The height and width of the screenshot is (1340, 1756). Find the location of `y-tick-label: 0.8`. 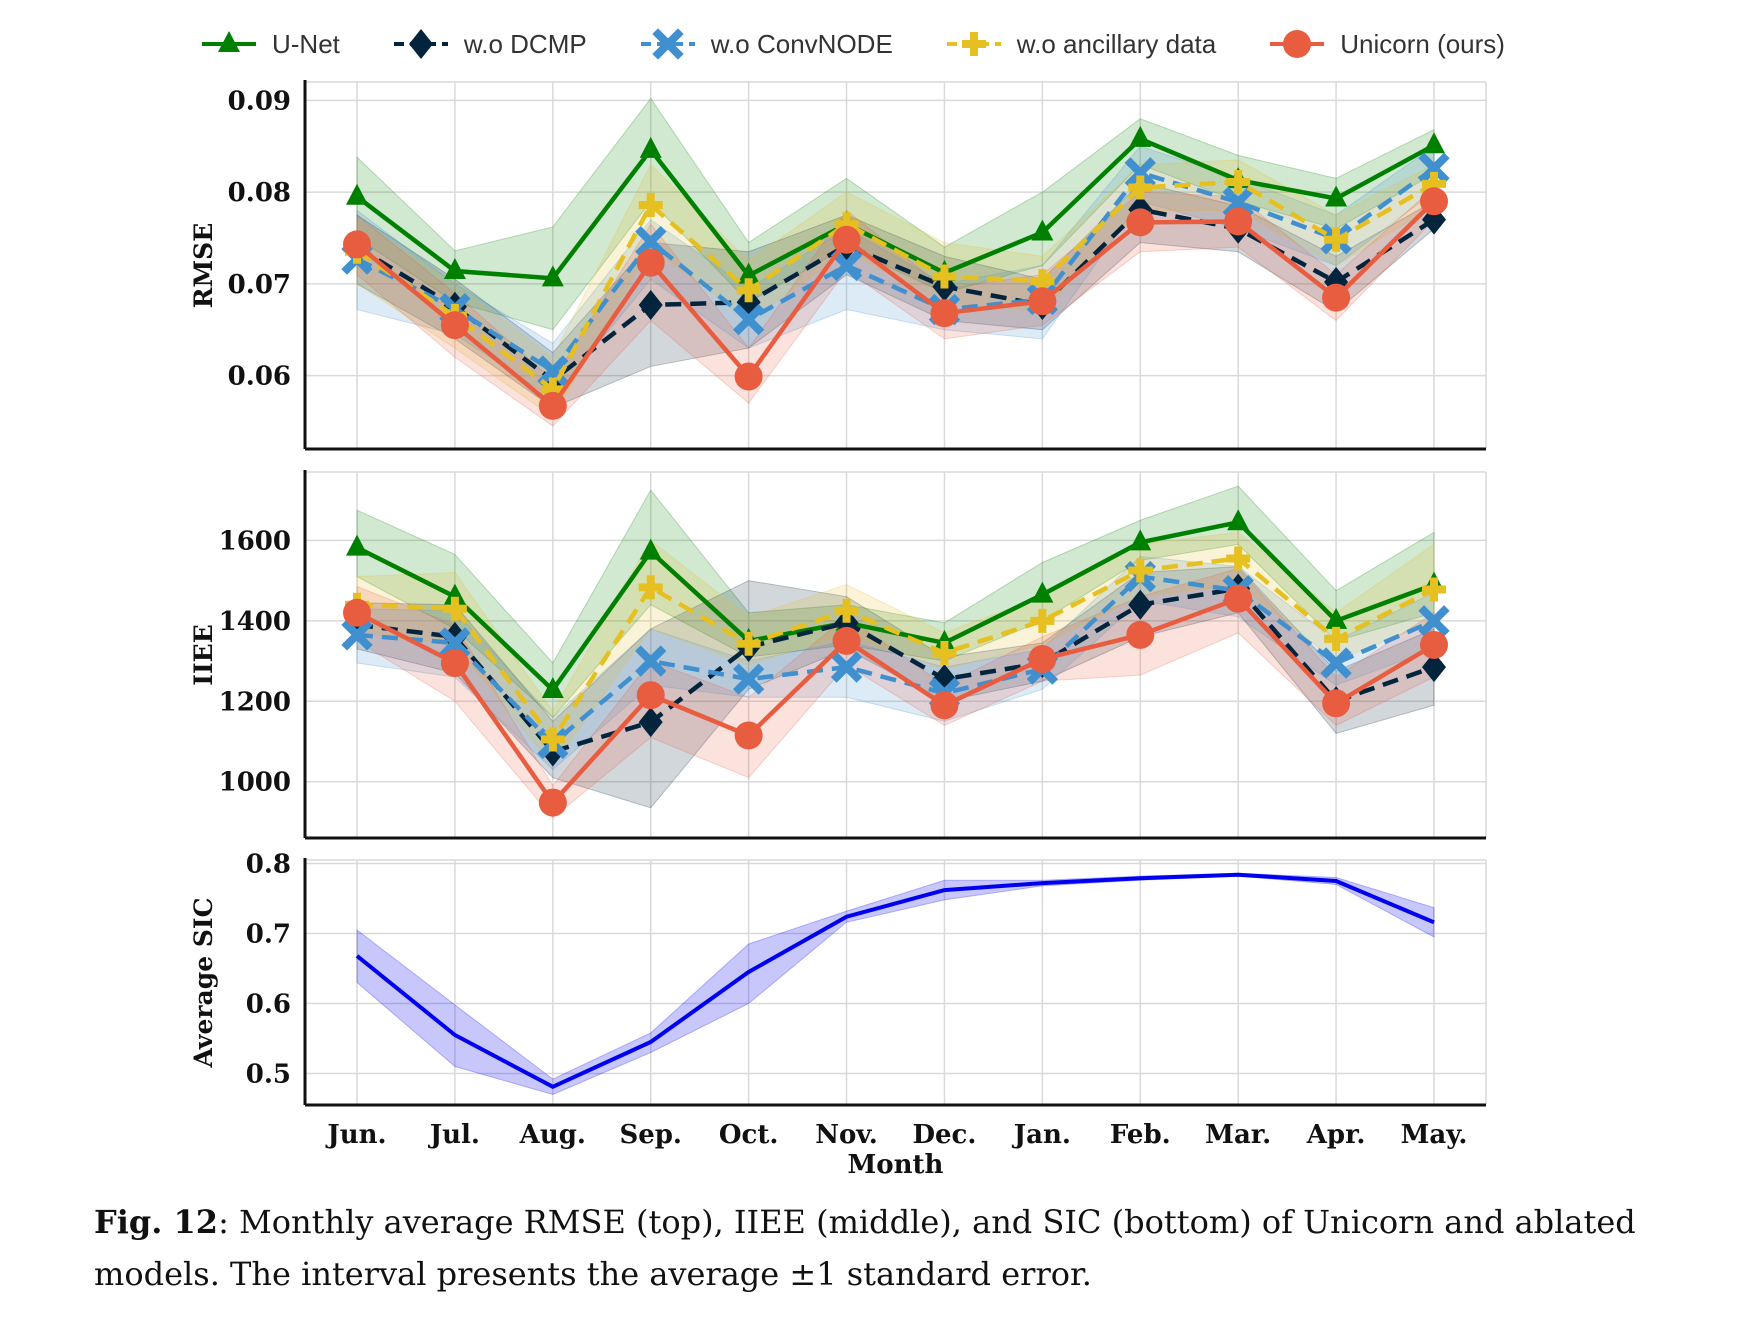

y-tick-label: 0.8 is located at coordinates (268, 865).